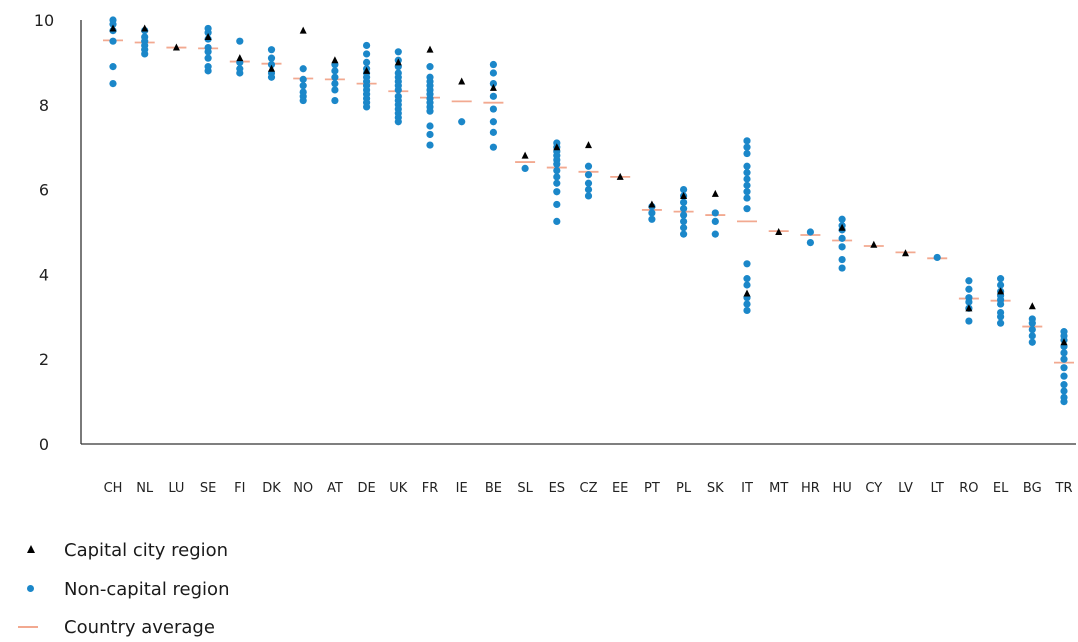 The image size is (1078, 642). Describe the element at coordinates (557, 488) in the screenshot. I see `x-tick-label: ES` at that location.